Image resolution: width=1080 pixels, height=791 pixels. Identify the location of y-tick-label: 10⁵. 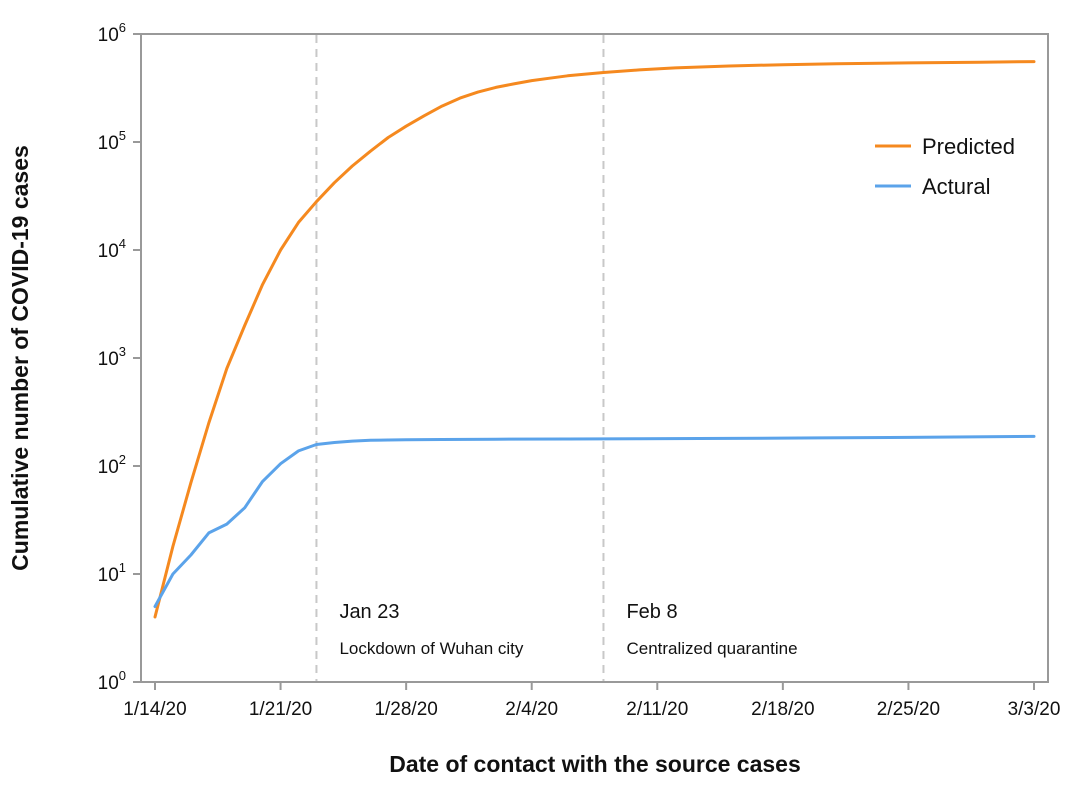
(112, 141).